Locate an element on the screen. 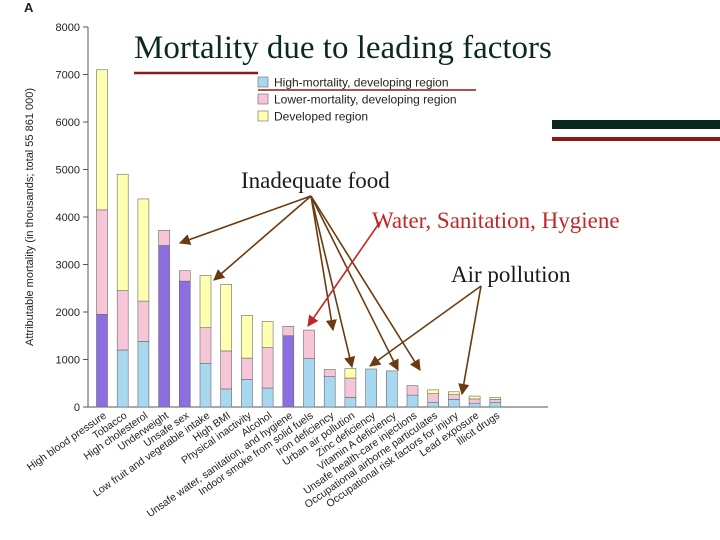 Image resolution: width=720 pixels, height=540 pixels. y-tick-label: 0 is located at coordinates (77, 408).